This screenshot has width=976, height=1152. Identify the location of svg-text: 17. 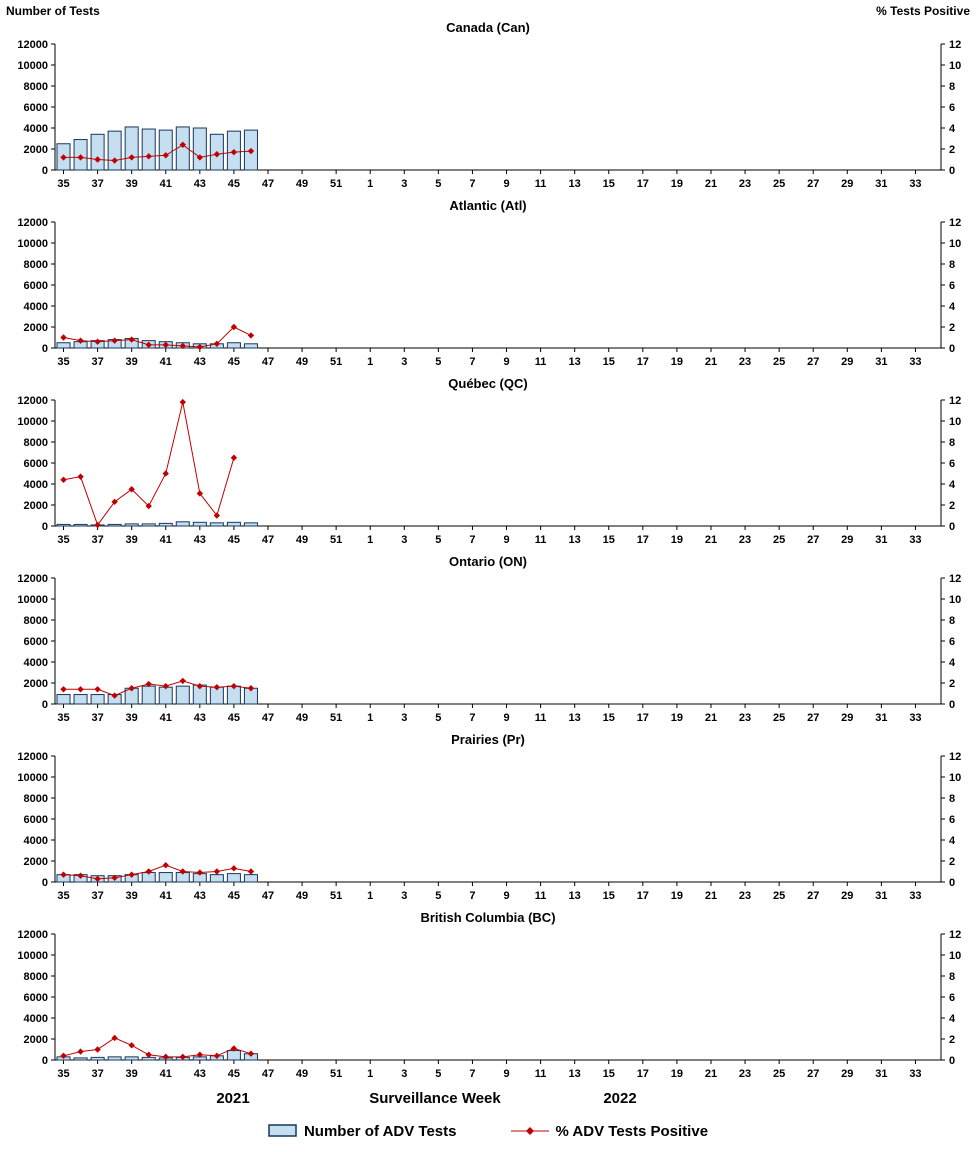
(643, 184).